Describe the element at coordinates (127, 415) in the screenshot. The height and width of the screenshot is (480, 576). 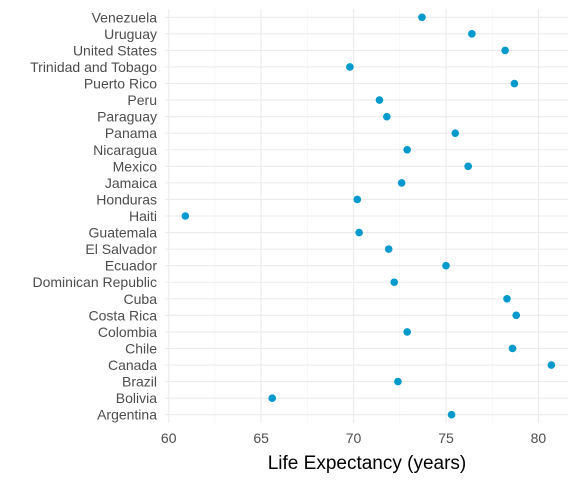
I see `y-tick-label: Argentina` at that location.